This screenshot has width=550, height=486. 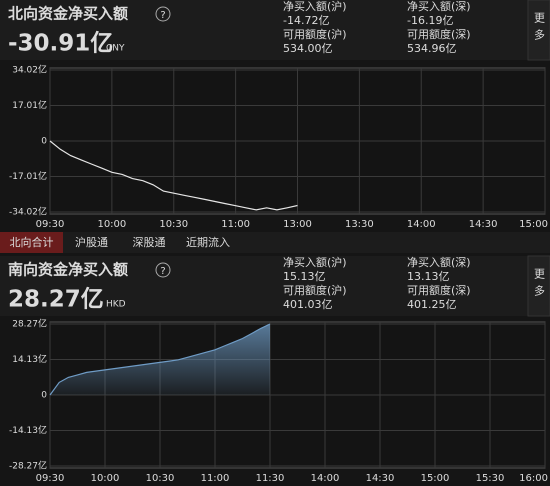 I want to click on stat-value: 15.13亿, so click(x=304, y=276).